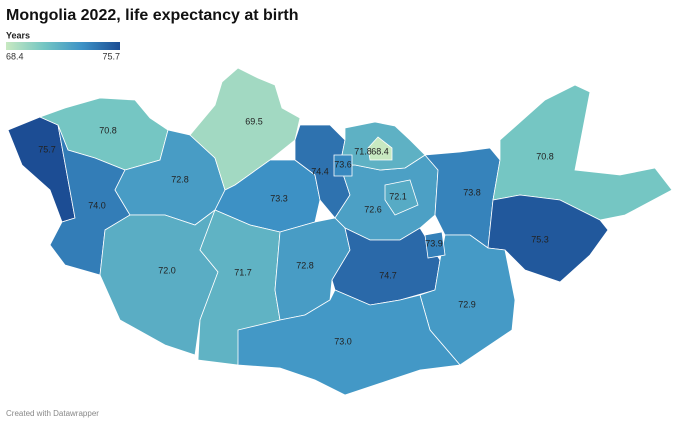 Image resolution: width=680 pixels, height=431 pixels. Describe the element at coordinates (52, 413) in the screenshot. I see `footer: Created with Datawrapper` at that location.